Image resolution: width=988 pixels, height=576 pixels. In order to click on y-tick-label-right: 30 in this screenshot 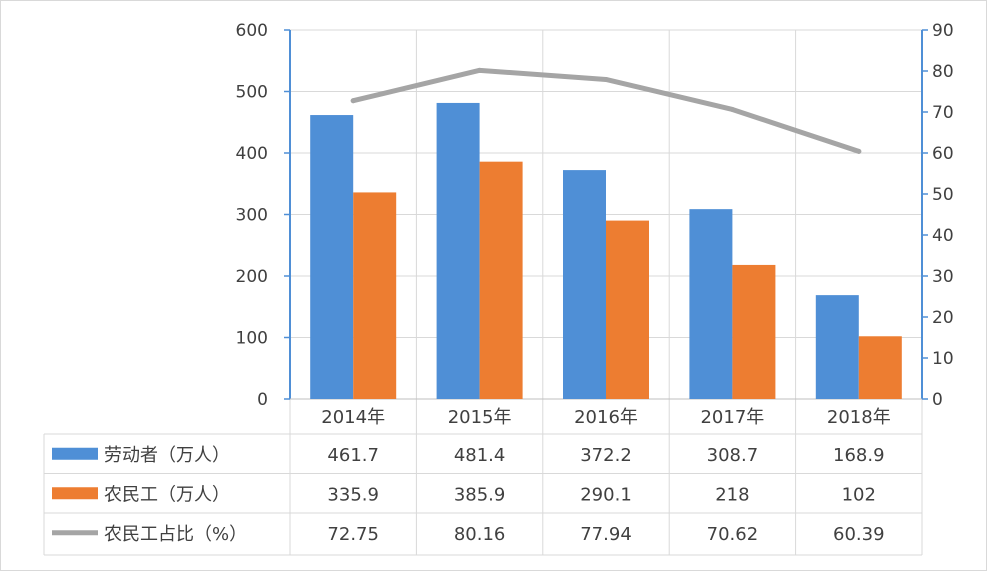, I will do `click(943, 277)`.